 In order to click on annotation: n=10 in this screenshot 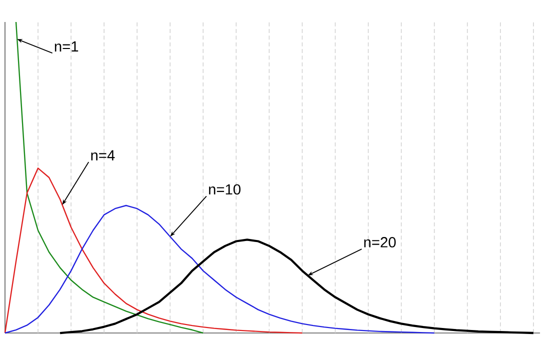, I will do `click(224, 189)`.